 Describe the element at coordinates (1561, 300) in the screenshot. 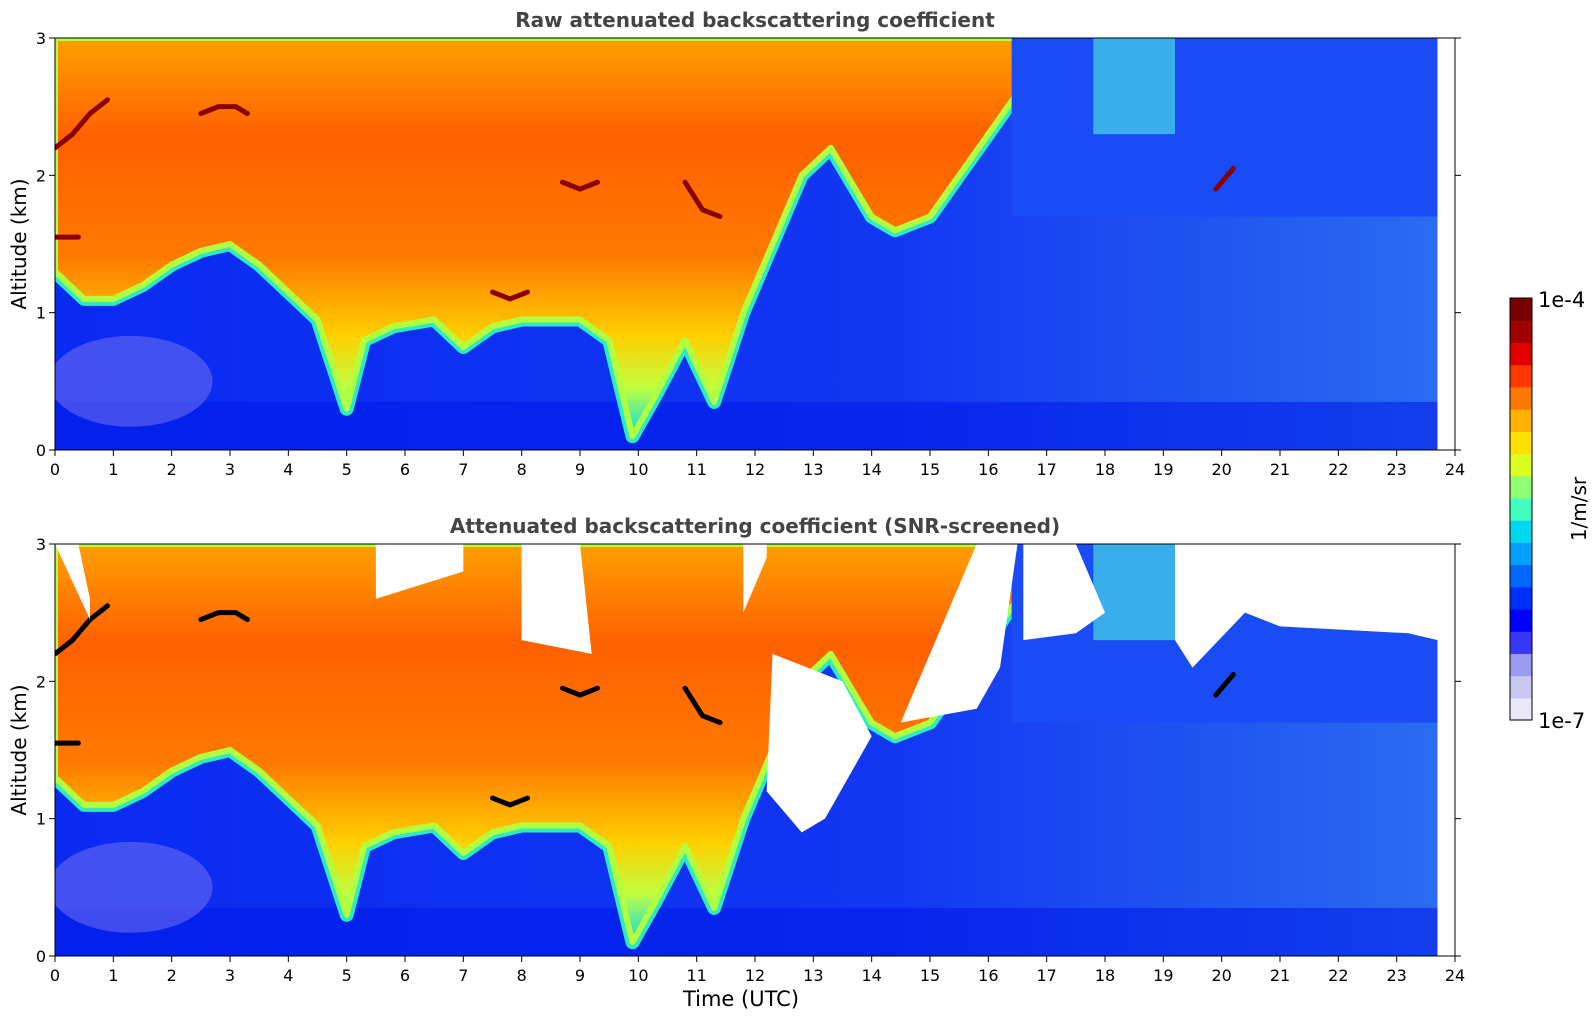

I see `colorbar-max-label: 1e-4` at that location.